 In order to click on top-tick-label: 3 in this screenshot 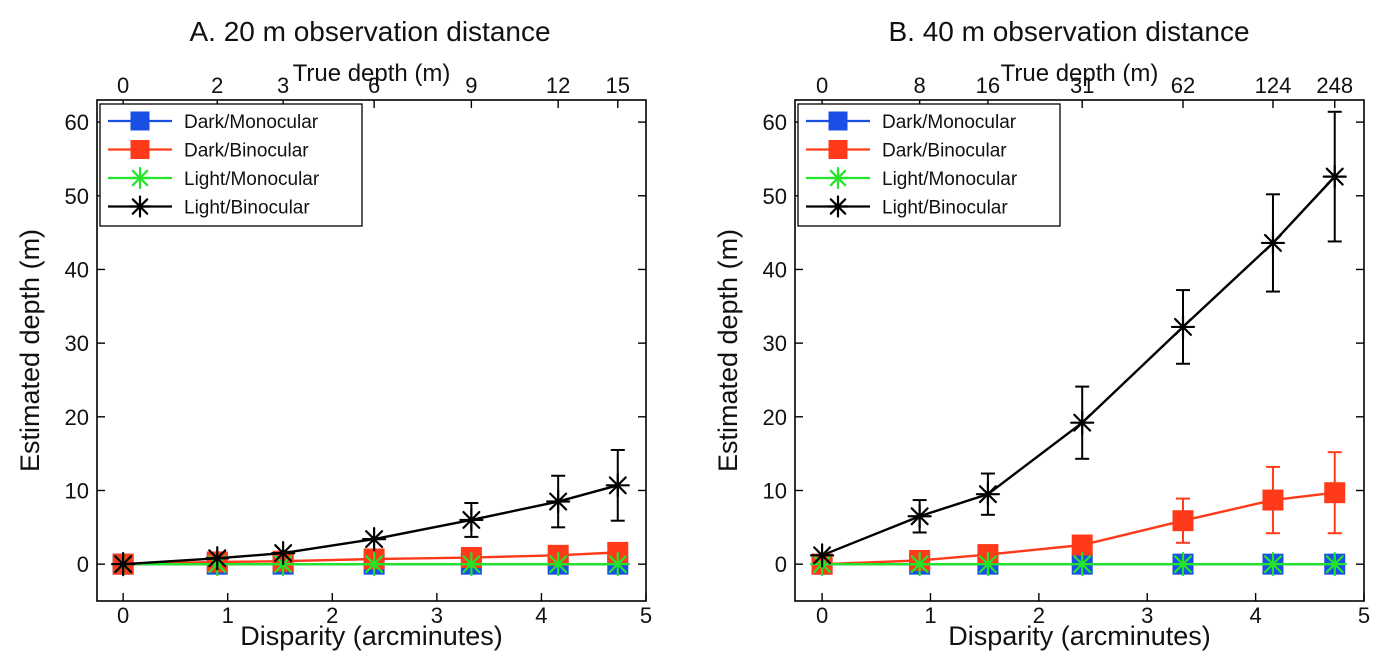, I will do `click(283, 85)`.